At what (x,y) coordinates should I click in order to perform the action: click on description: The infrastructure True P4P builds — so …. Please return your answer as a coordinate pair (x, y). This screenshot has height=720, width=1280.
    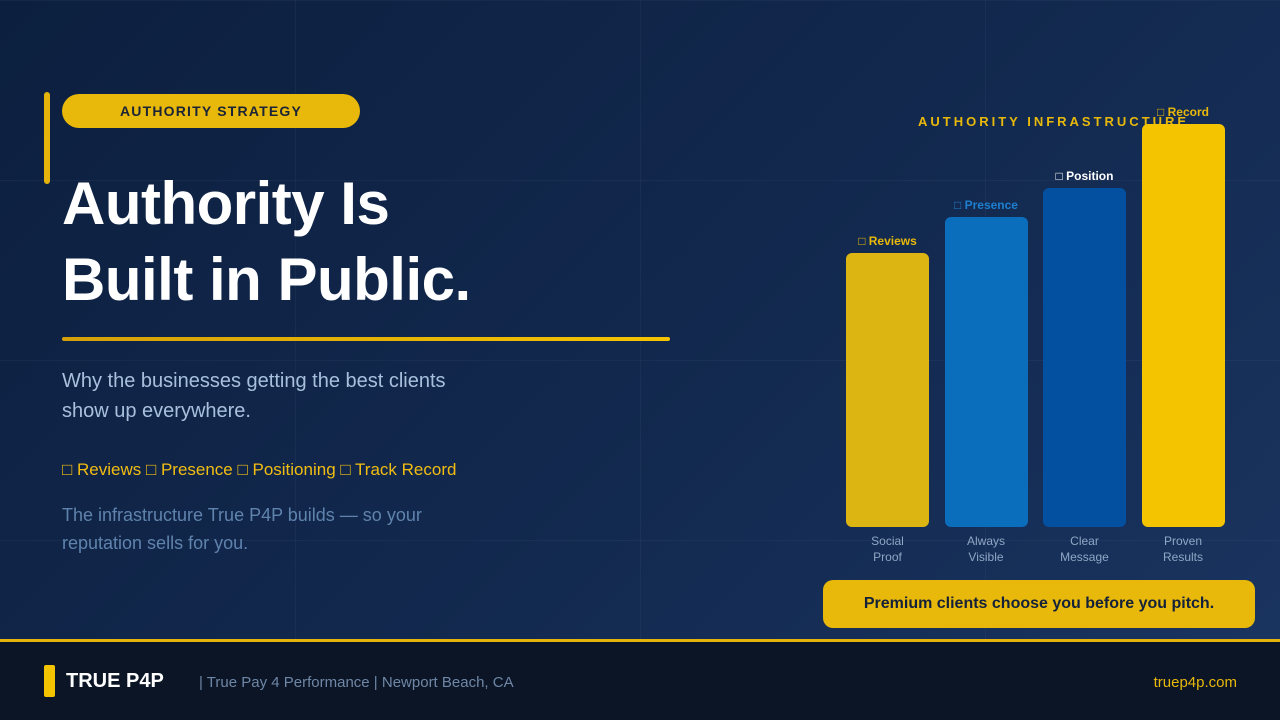
    Looking at the image, I should click on (242, 529).